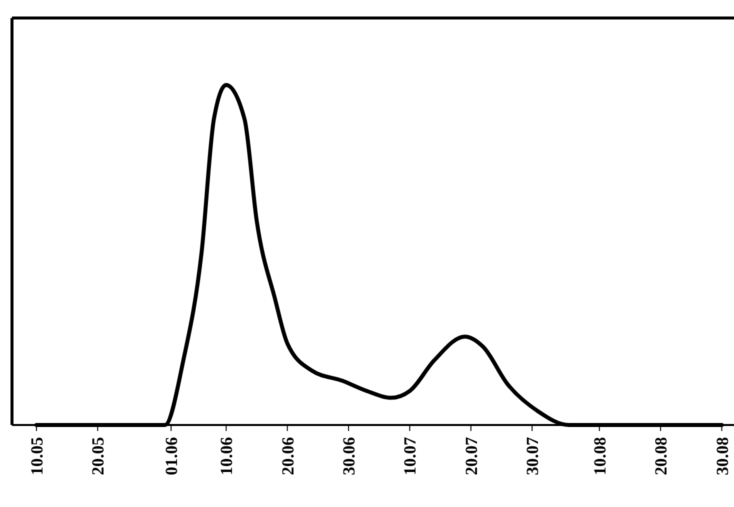 The image size is (734, 507). Describe the element at coordinates (172, 456) in the screenshot. I see `x-tick-label: 01.06` at that location.